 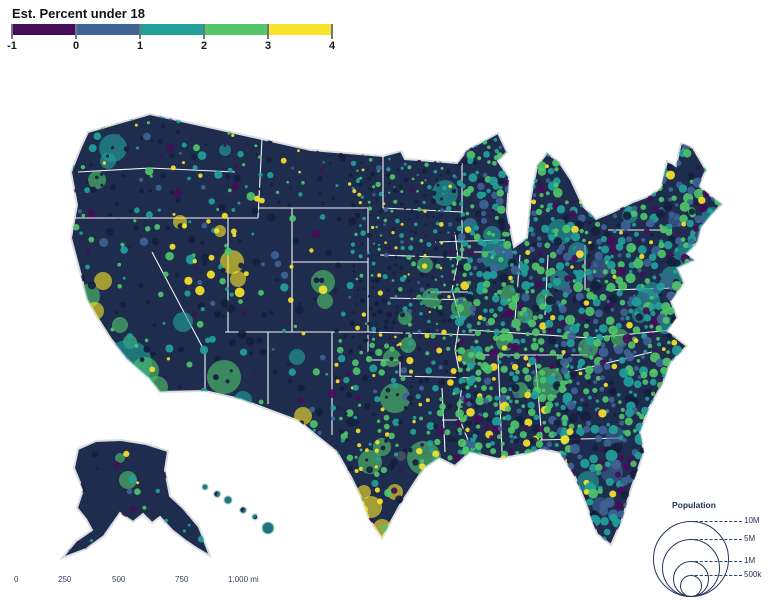 I want to click on distance-scale-label: 500, so click(x=119, y=579).